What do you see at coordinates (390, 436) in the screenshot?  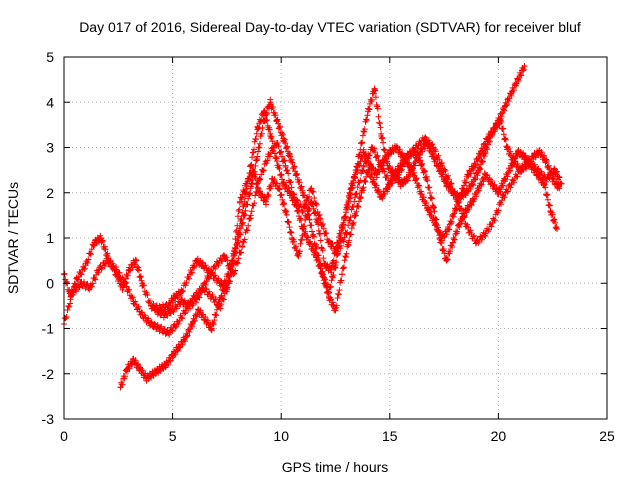 I see `x-tick-label: 15` at bounding box center [390, 436].